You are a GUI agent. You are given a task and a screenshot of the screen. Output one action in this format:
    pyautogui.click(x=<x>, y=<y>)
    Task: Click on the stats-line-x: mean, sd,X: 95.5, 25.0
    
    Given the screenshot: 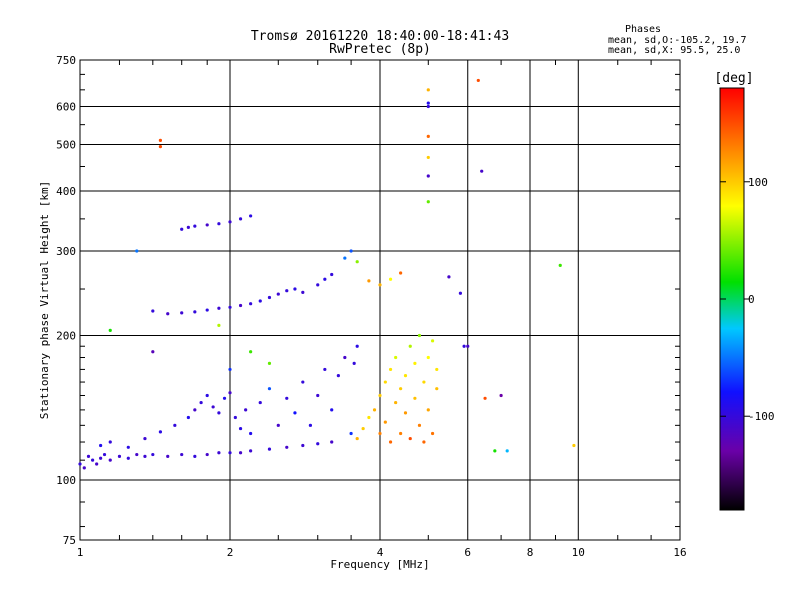 What is the action you would take?
    pyautogui.click(x=674, y=50)
    